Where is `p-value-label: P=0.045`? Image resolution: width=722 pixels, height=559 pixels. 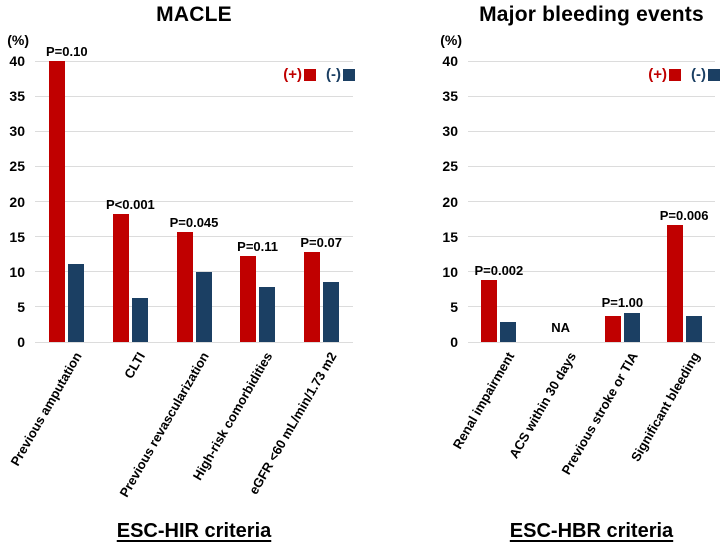
p-value-label: P=0.045 is located at coordinates (194, 223).